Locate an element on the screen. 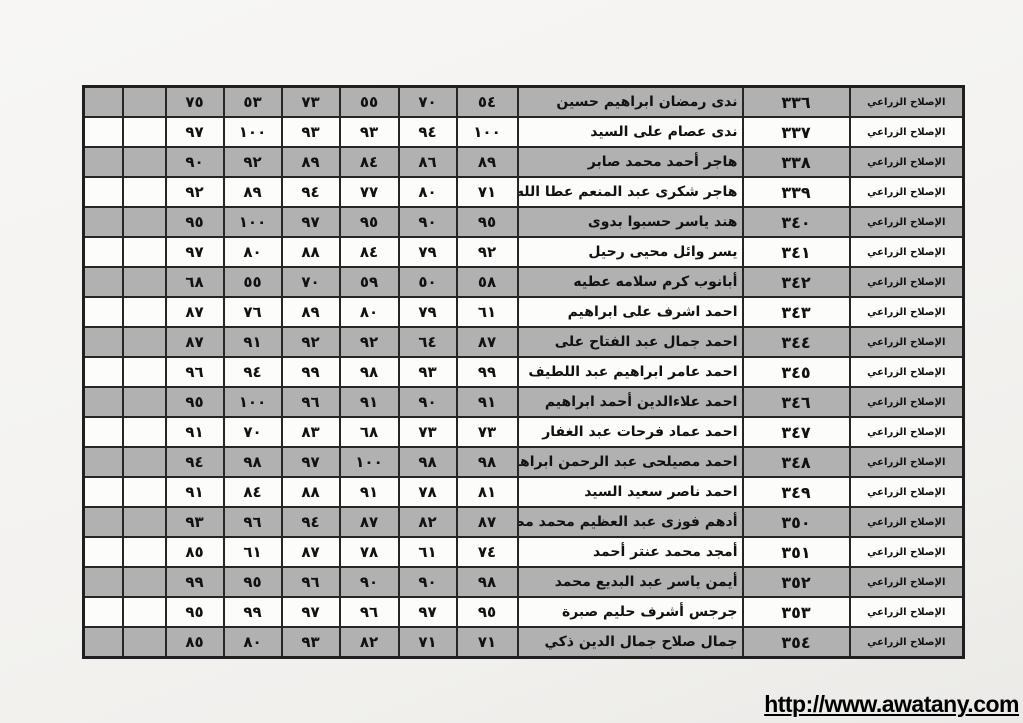 The image size is (1023, 723). grade-cell-3: ٨٤ is located at coordinates (369, 252).